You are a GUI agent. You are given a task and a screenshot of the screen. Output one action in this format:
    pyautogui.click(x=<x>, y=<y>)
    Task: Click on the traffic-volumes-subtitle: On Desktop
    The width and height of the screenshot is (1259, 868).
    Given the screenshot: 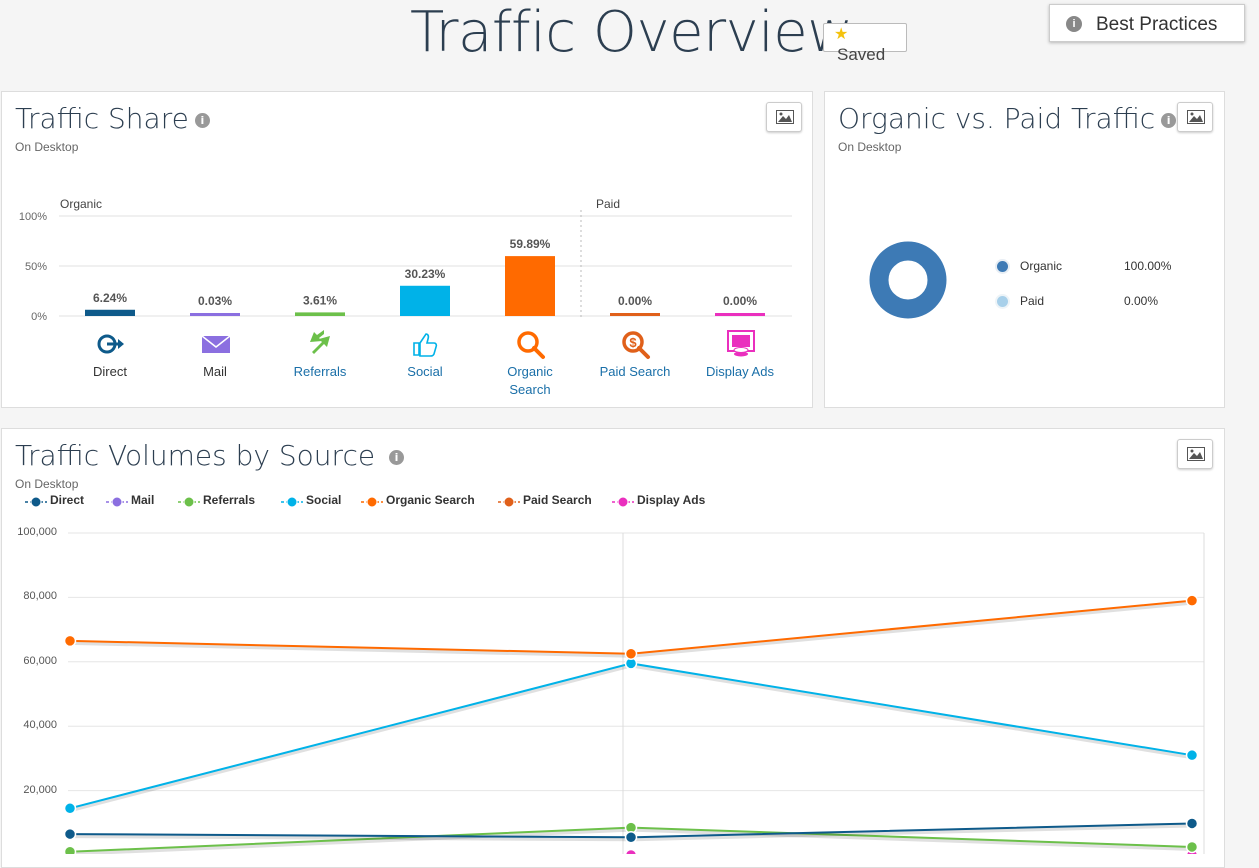 What is the action you would take?
    pyautogui.click(x=47, y=484)
    